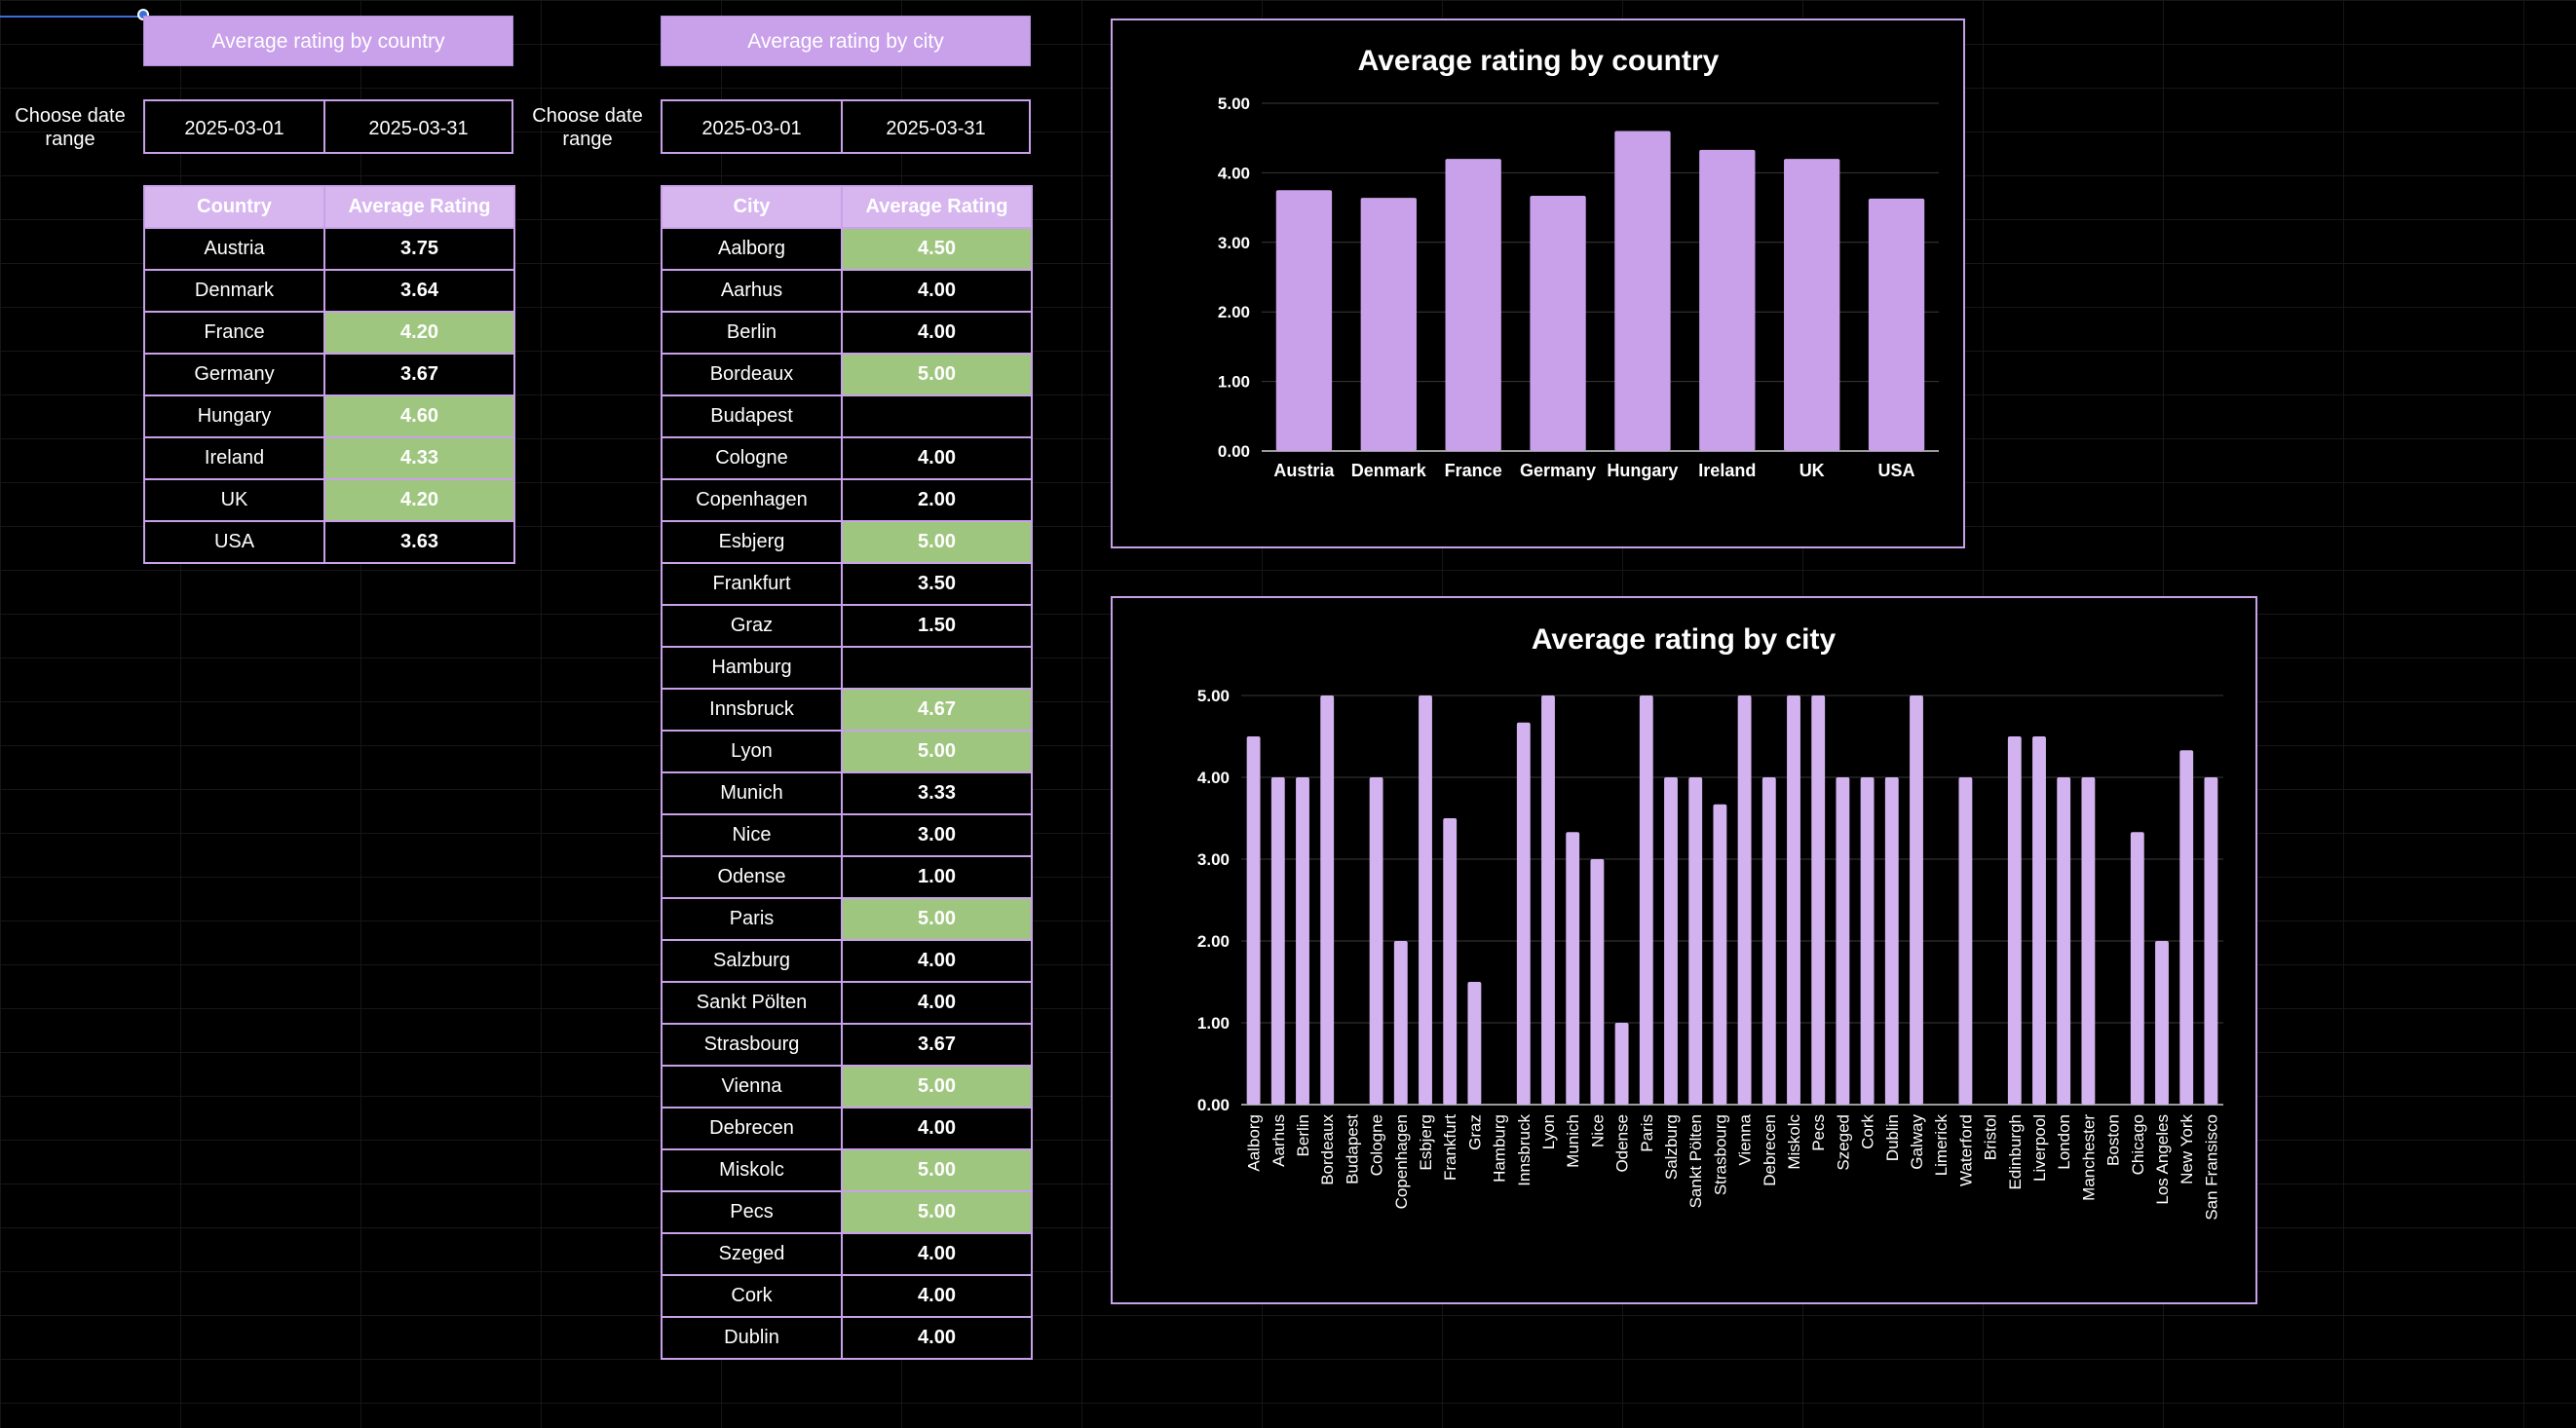  I want to click on rating-value-cell: 2.00, so click(937, 500).